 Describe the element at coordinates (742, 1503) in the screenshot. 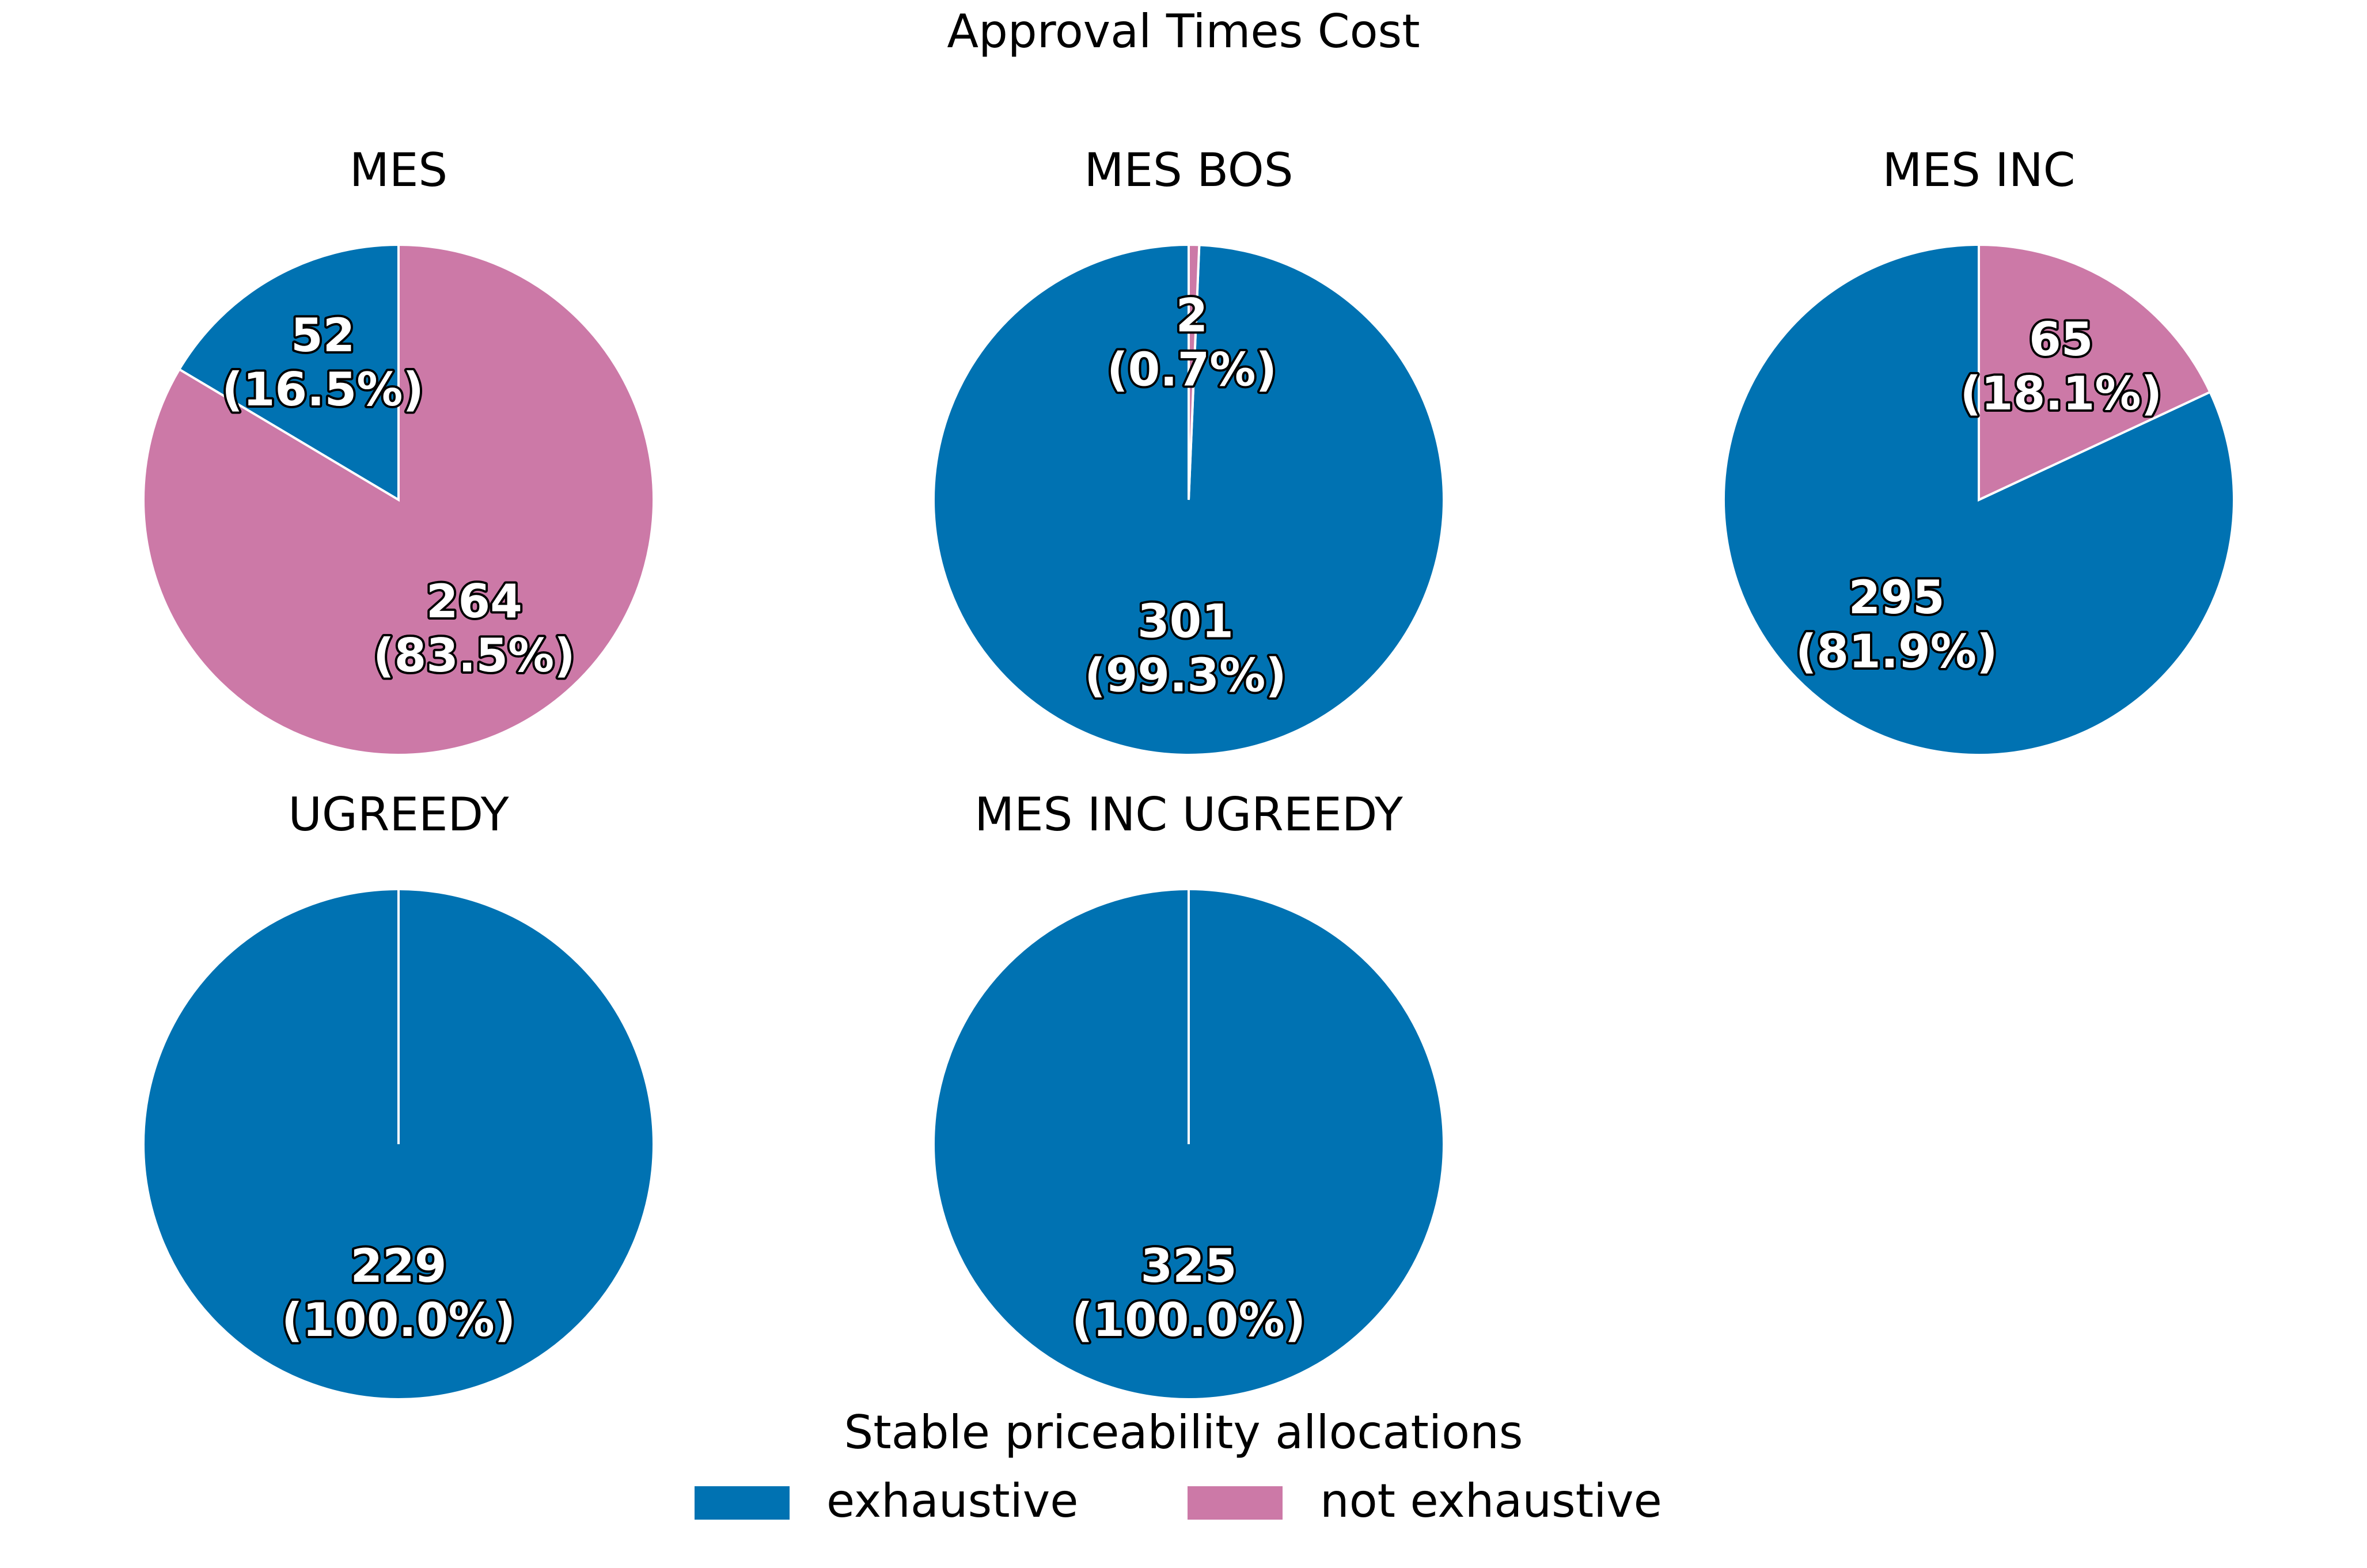

I see `legend-swatch-exhaustive` at that location.